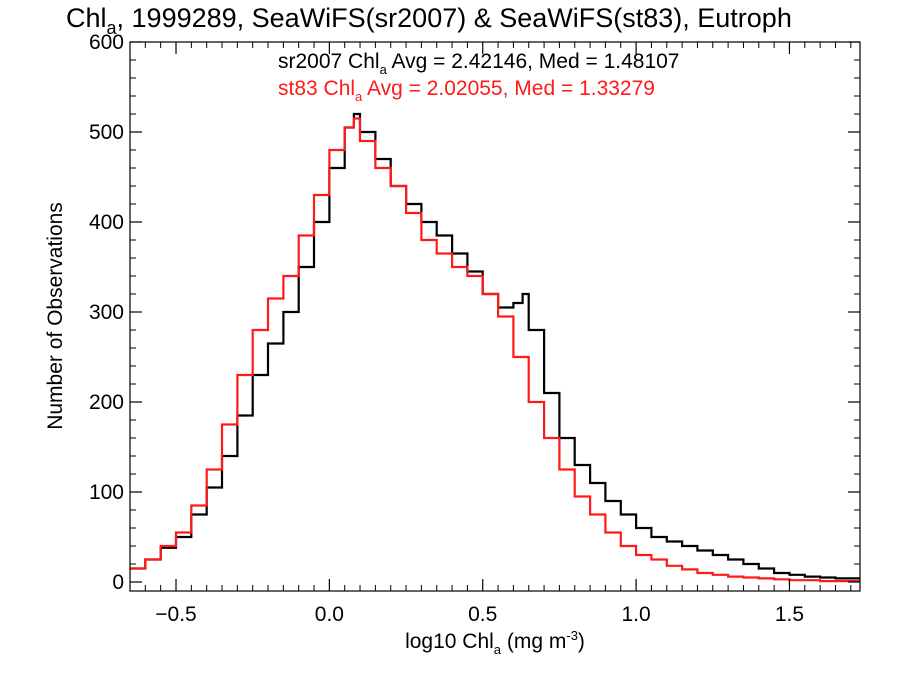  Describe the element at coordinates (106, 402) in the screenshot. I see `y-tick-label: 200` at that location.